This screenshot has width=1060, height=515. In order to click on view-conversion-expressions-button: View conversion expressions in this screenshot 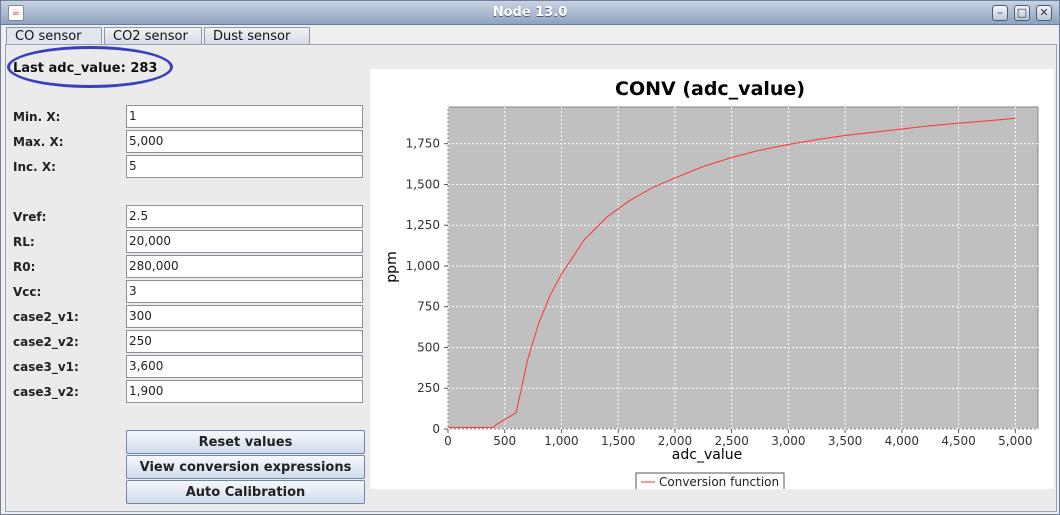, I will do `click(245, 467)`.